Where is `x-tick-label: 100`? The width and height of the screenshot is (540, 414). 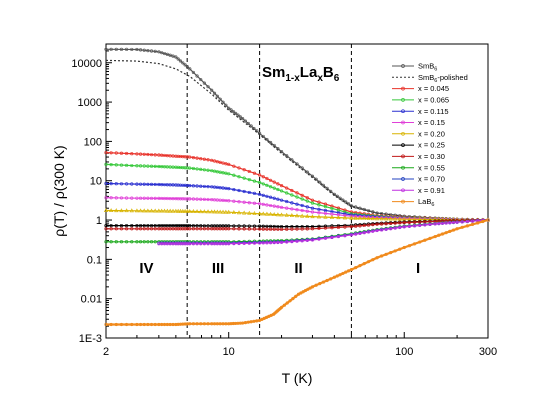
x-tick-label: 100 is located at coordinates (404, 352).